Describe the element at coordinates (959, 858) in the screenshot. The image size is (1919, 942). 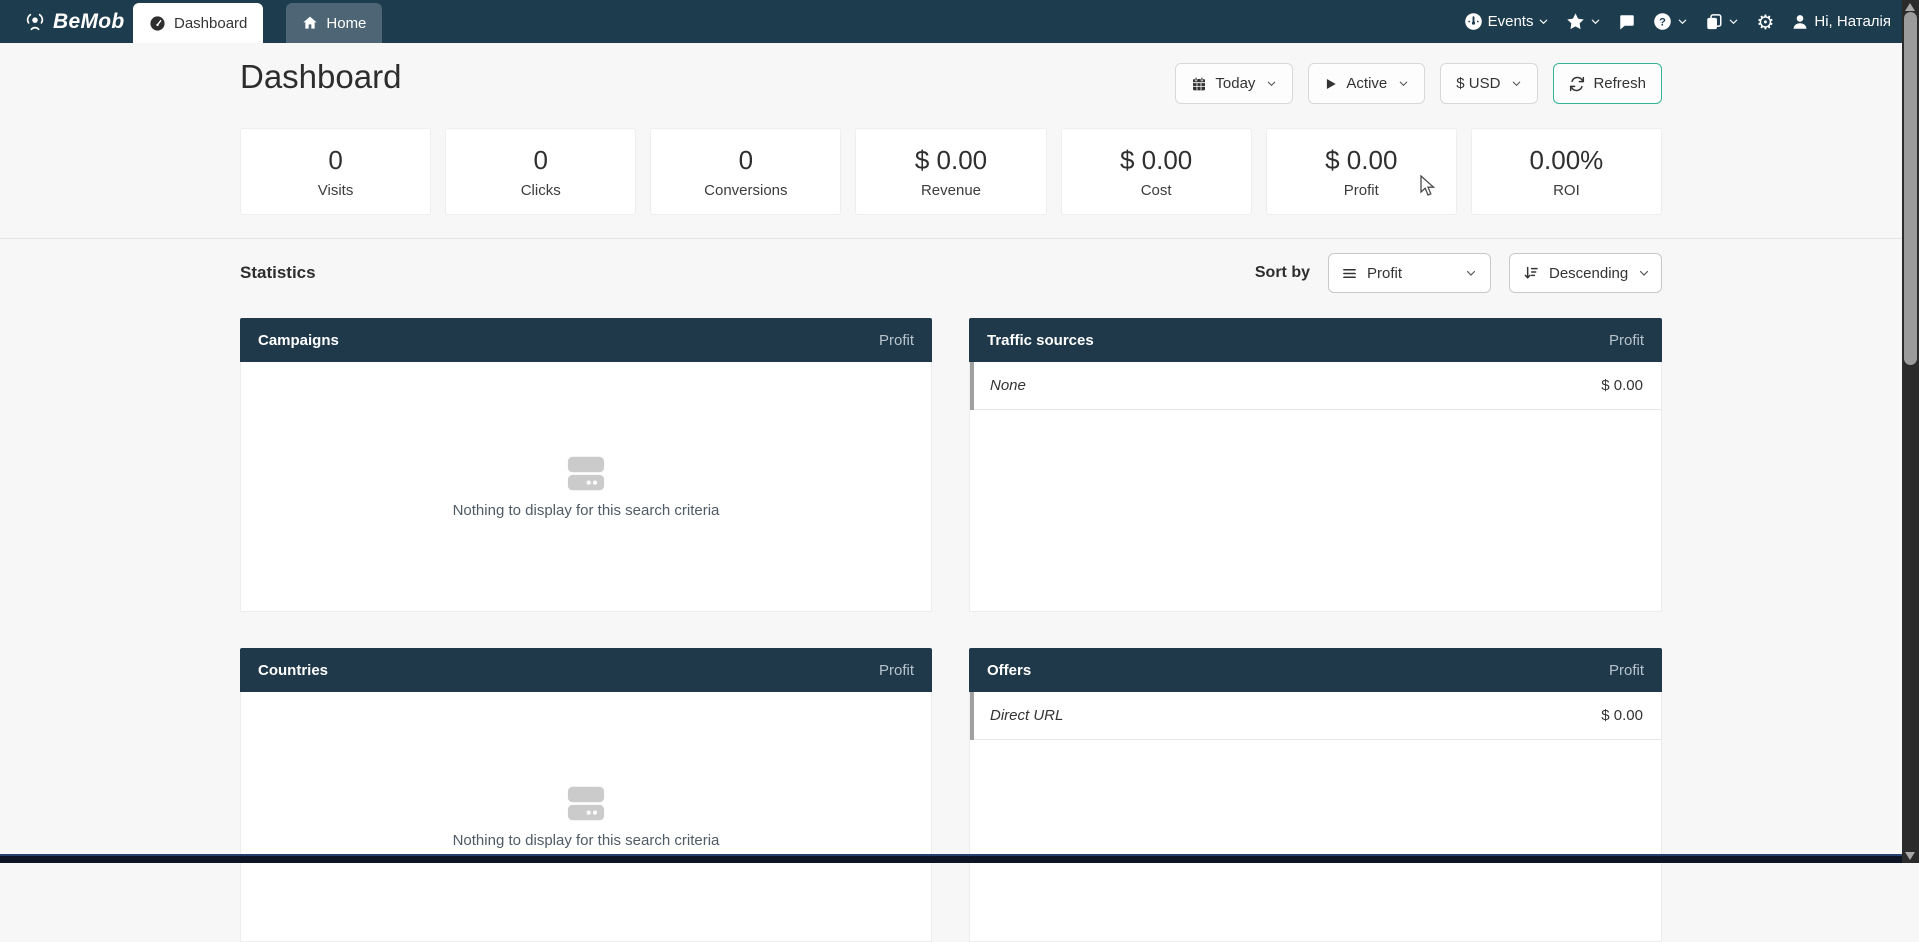
I see `bottom-edge-strip` at that location.